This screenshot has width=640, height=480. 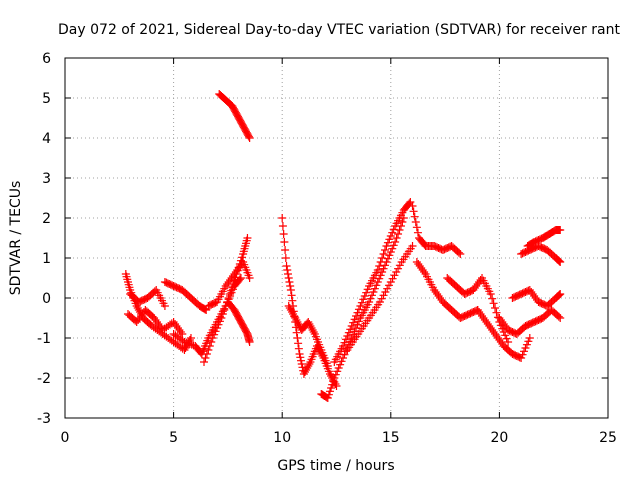 I want to click on y-tick-label: -1, so click(x=44, y=339).